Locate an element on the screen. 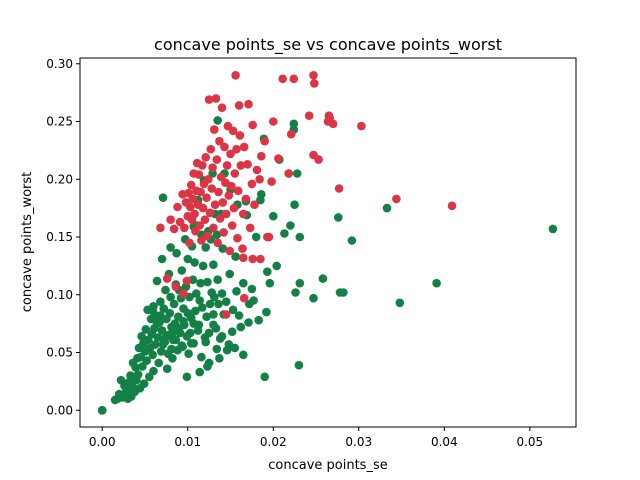 The width and height of the screenshot is (640, 480). y-tick-label: 0.10 is located at coordinates (59, 295).